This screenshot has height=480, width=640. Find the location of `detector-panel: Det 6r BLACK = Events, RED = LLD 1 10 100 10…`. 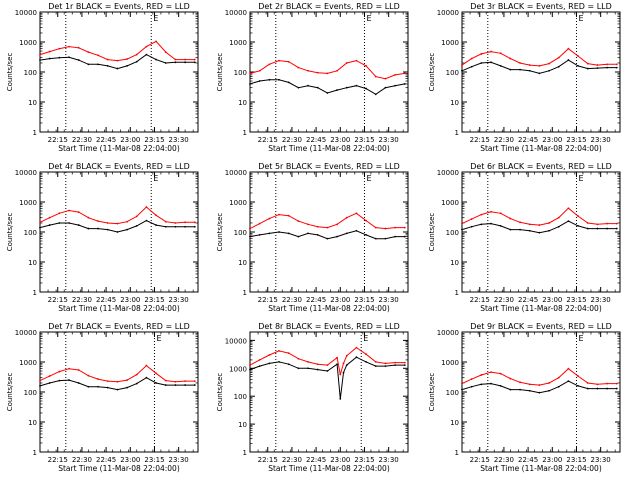

detector-panel: Det 6r BLACK = Events, RED = LLD 1 10 100 10… is located at coordinates (524, 237).